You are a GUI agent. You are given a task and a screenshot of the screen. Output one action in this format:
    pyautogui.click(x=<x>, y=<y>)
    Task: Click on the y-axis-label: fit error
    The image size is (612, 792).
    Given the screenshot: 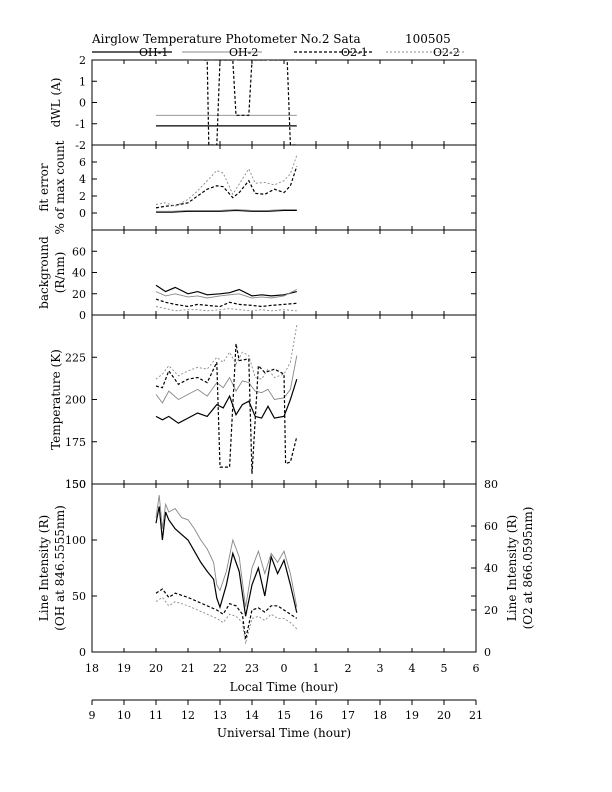 What is the action you would take?
    pyautogui.click(x=44, y=187)
    